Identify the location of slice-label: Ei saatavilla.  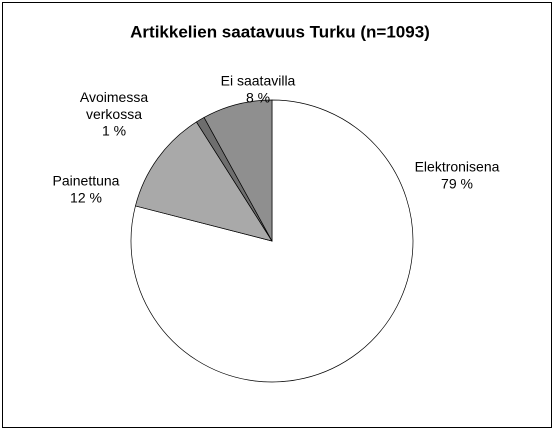
(258, 81).